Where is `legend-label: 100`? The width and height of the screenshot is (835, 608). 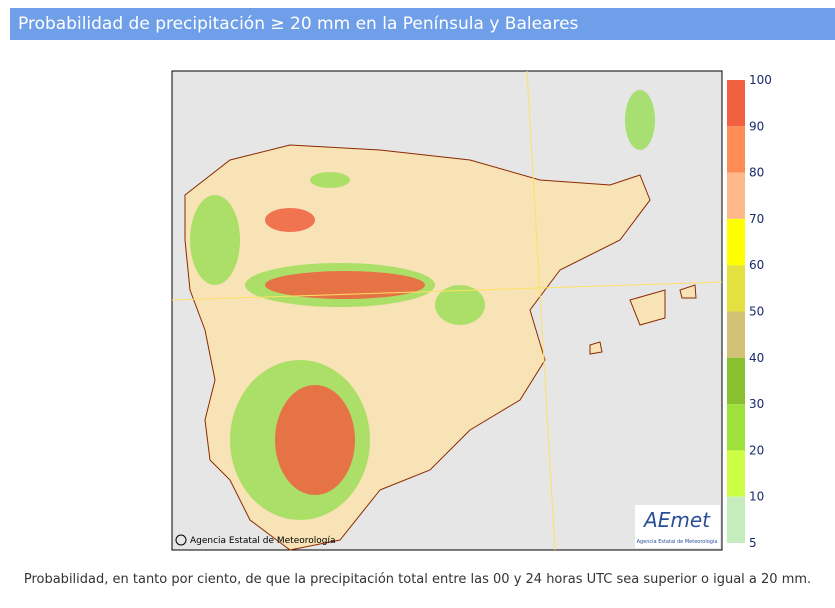
legend-label: 100 is located at coordinates (760, 80).